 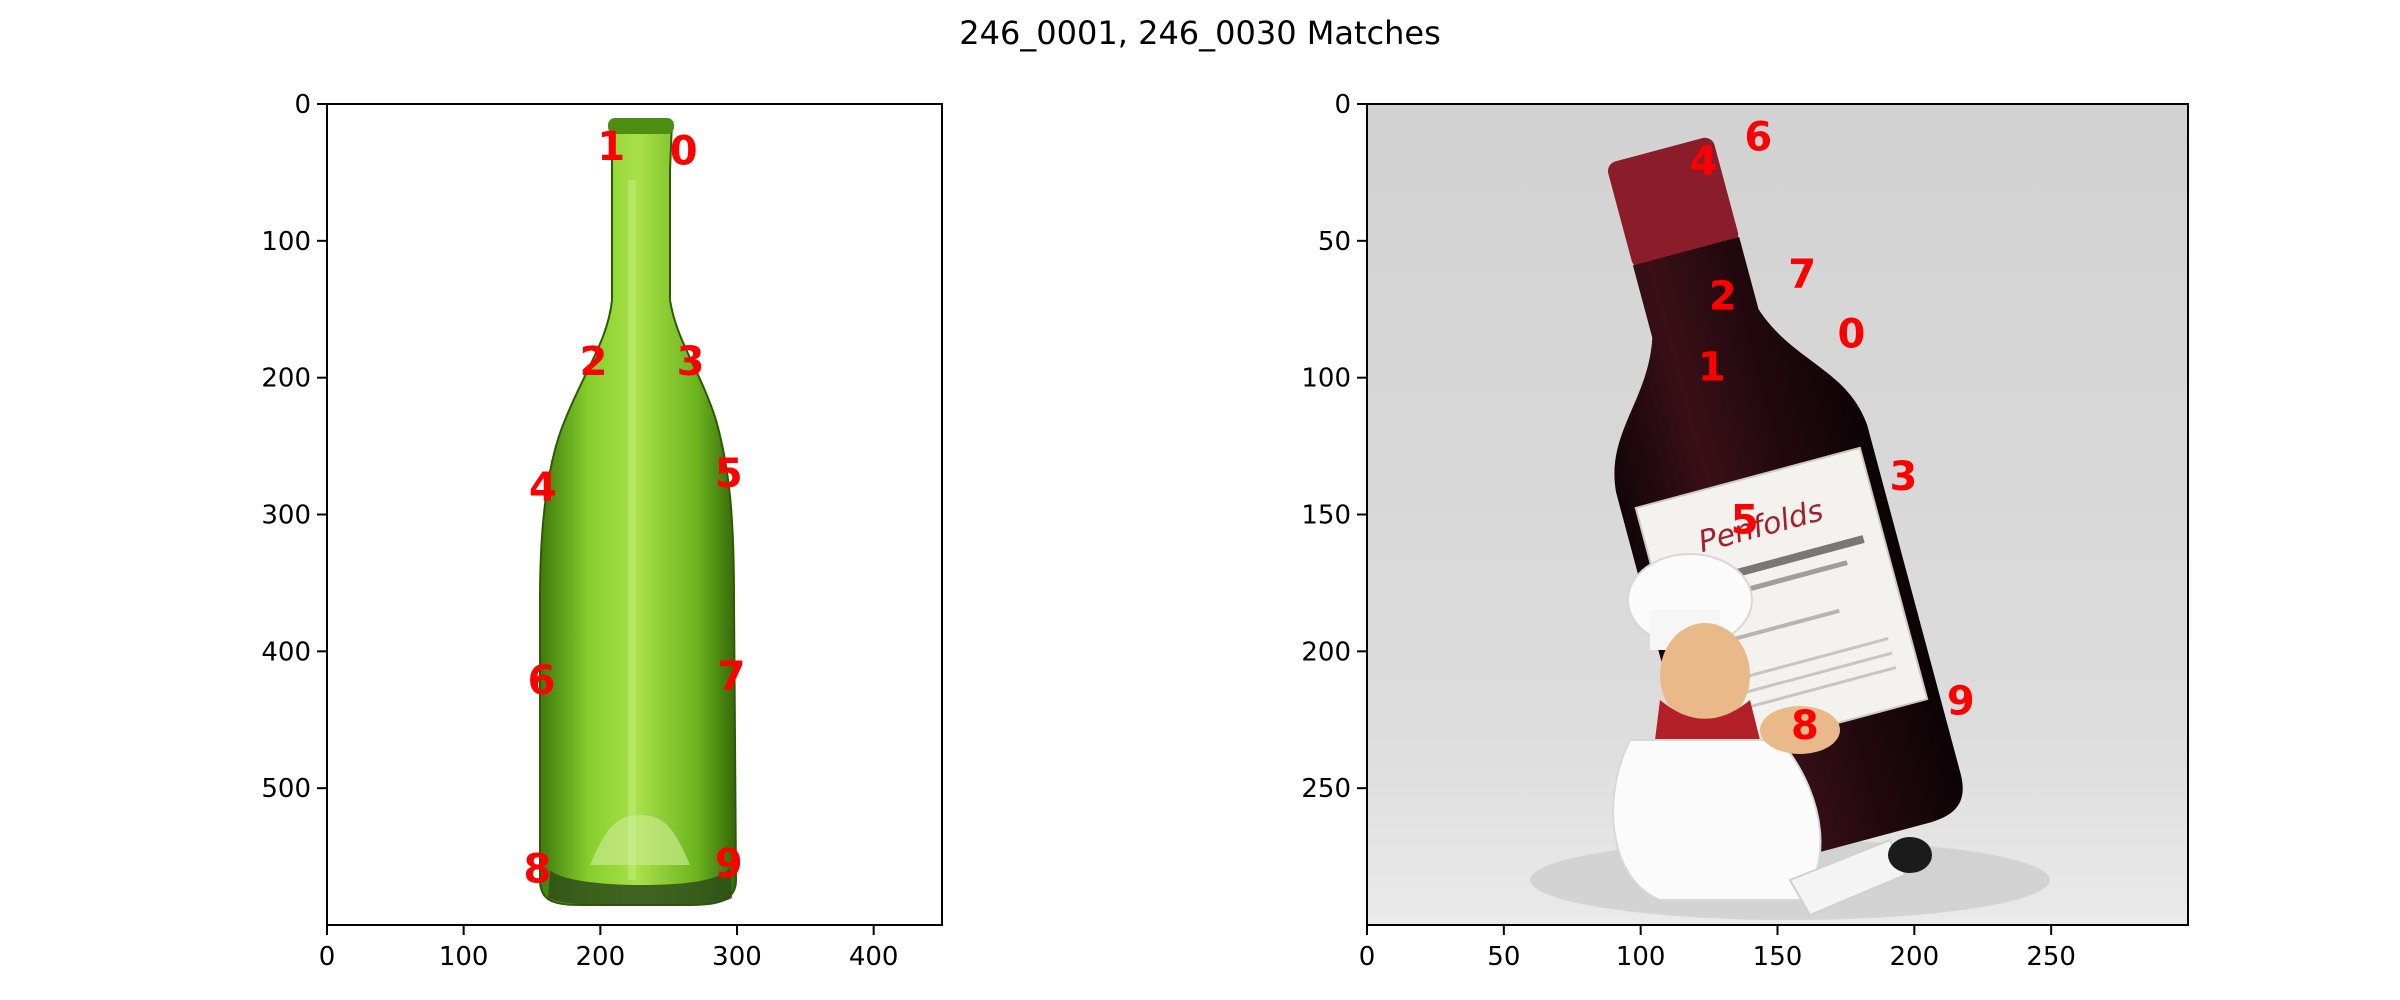 What do you see at coordinates (729, 474) in the screenshot?
I see `left-keypoint-5: 5` at bounding box center [729, 474].